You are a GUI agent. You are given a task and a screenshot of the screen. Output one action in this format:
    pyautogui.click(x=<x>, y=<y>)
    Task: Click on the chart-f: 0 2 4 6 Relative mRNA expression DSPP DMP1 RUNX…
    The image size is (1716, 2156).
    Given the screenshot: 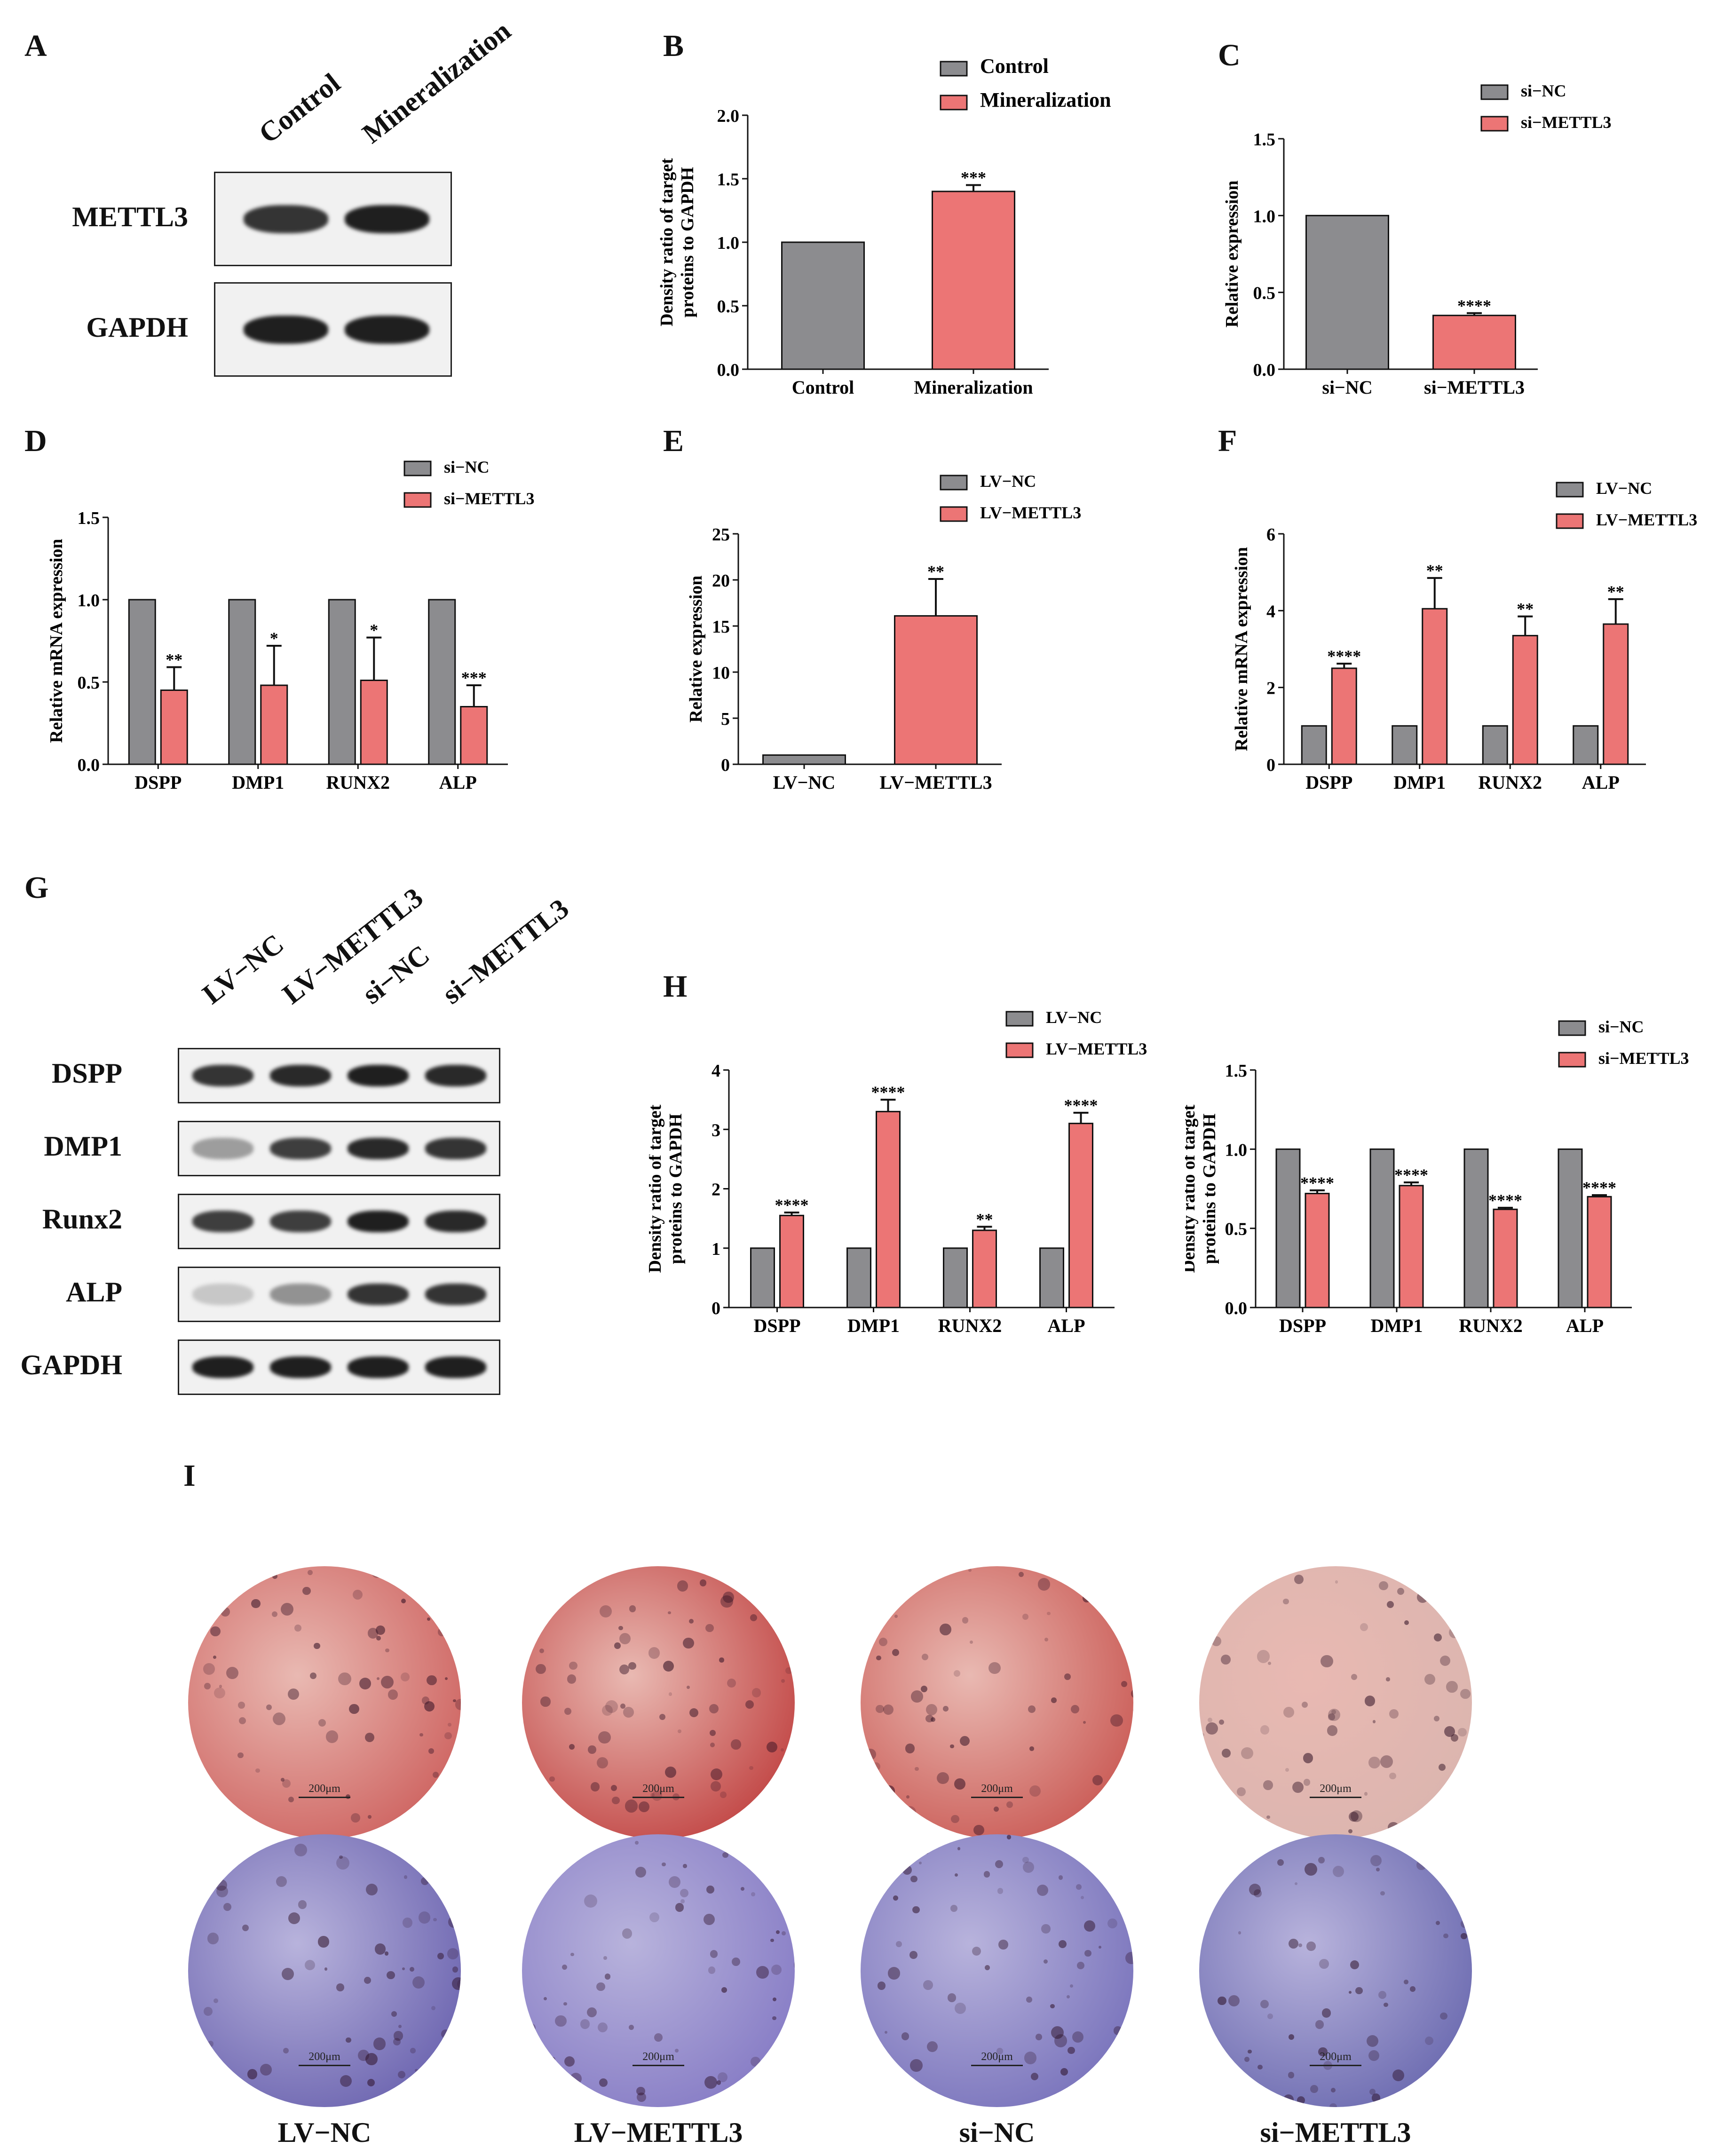 What is the action you would take?
    pyautogui.click(x=1464, y=636)
    